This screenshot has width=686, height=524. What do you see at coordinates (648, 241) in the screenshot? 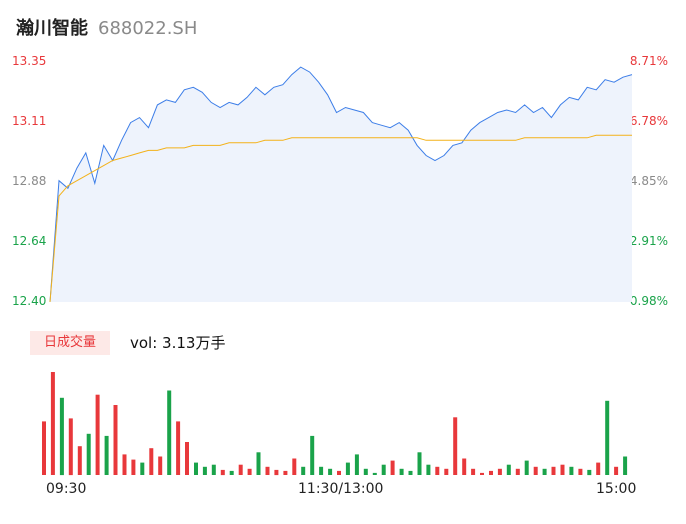
I see `y-right-tick: 2.91%` at bounding box center [648, 241].